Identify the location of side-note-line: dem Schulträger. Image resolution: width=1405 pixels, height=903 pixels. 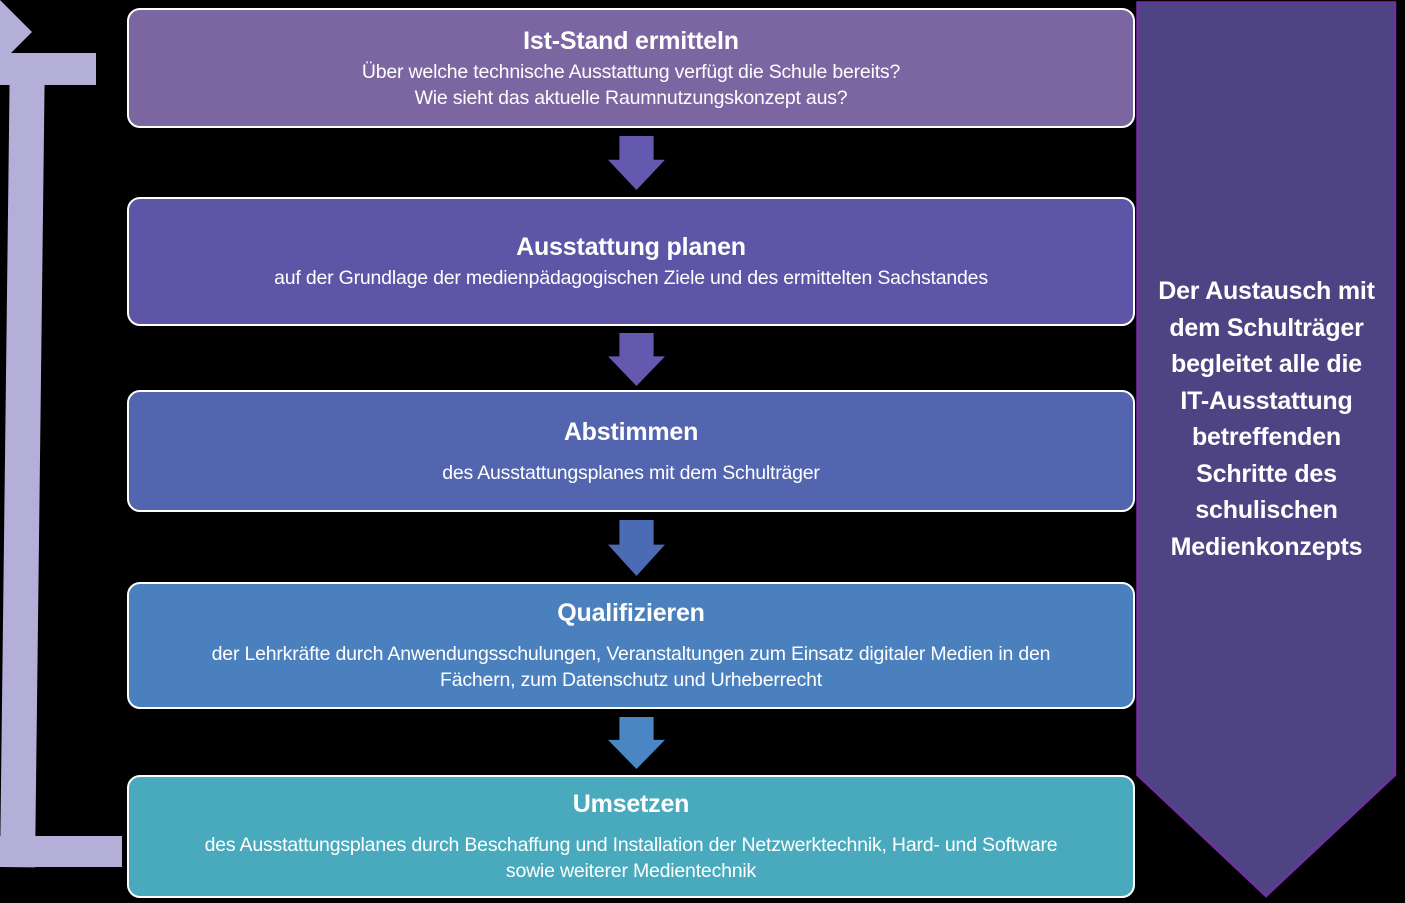
(1266, 327).